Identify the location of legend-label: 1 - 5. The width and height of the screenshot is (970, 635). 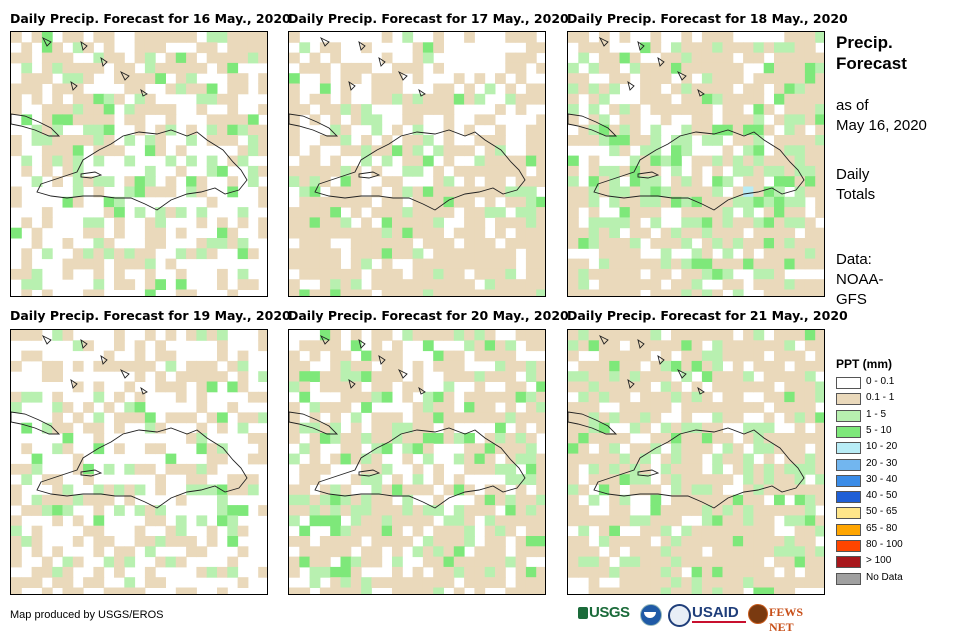
(876, 414).